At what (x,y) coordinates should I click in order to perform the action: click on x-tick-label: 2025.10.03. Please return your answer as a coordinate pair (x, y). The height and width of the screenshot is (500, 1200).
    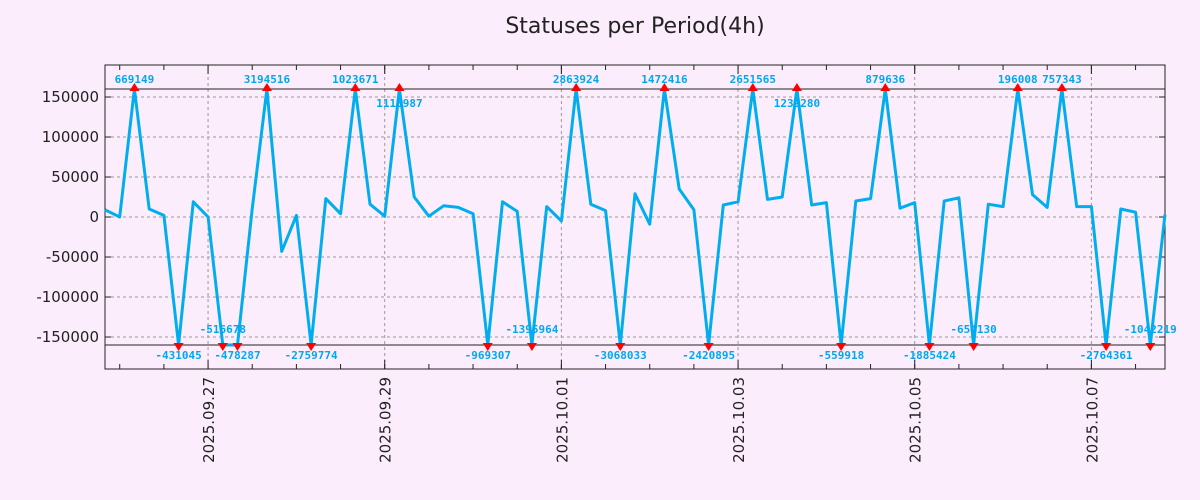
    Looking at the image, I should click on (739, 420).